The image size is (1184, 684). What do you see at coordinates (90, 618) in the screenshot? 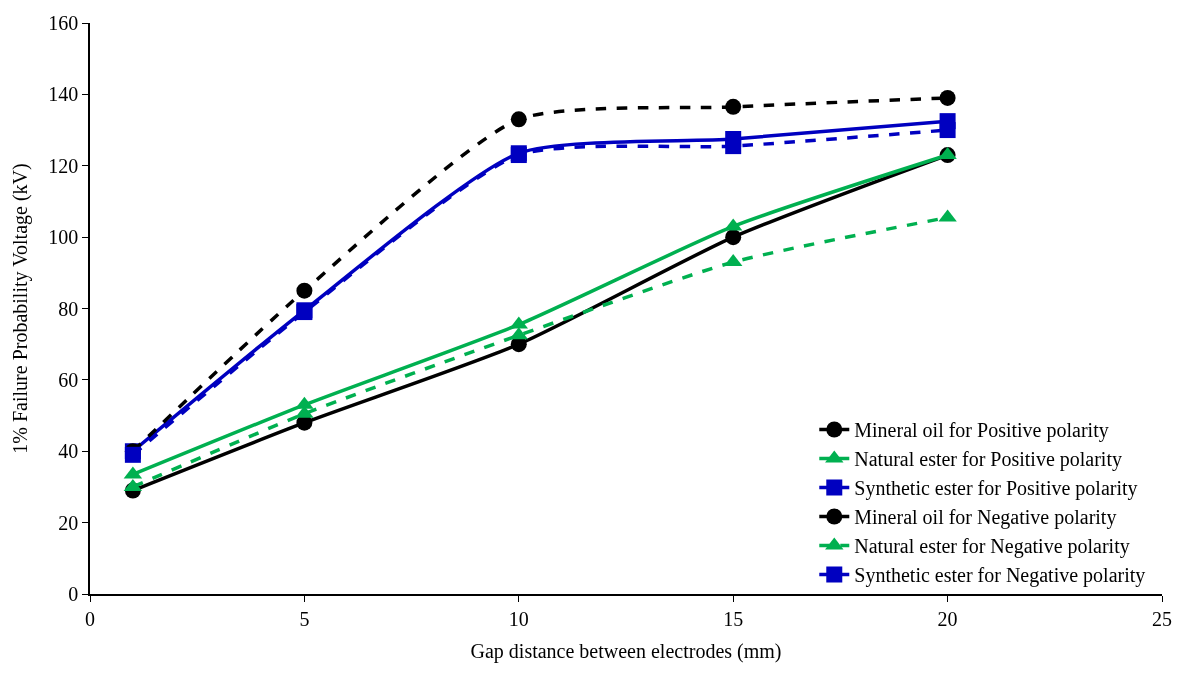
I see `x-tick-label: 0` at bounding box center [90, 618].